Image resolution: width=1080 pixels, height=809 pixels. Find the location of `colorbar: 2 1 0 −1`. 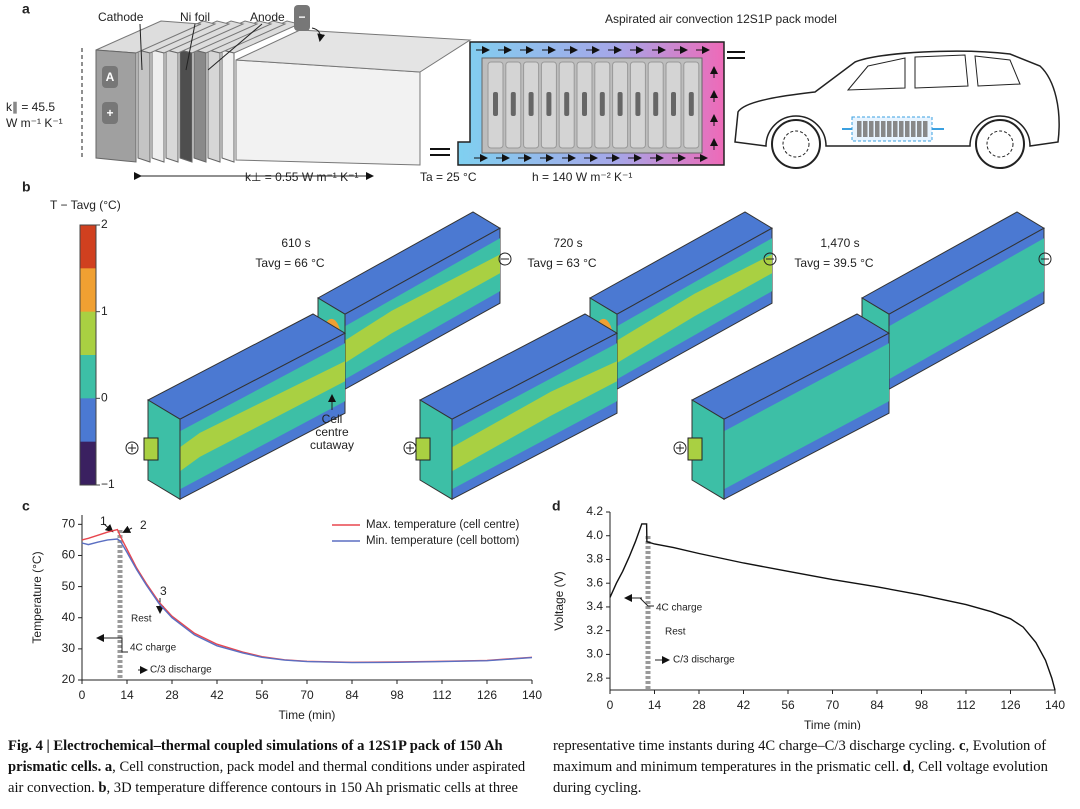

colorbar: 2 1 0 −1 is located at coordinates (97, 354).